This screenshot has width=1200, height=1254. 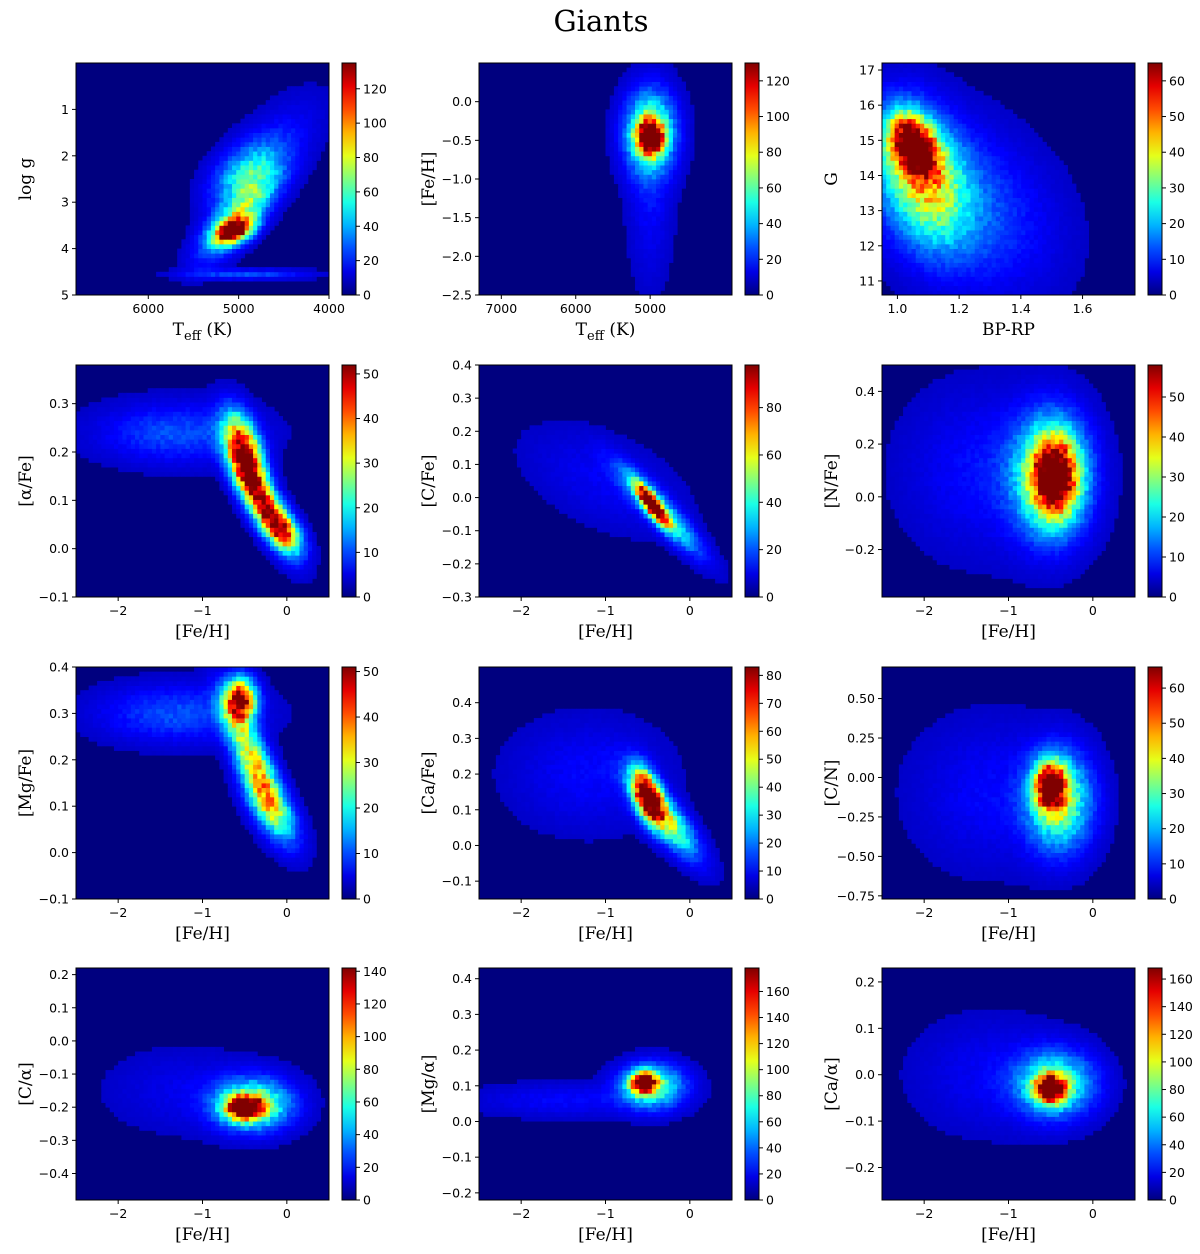 I want to click on colorbar-tick-label: 30, so click(x=1177, y=187).